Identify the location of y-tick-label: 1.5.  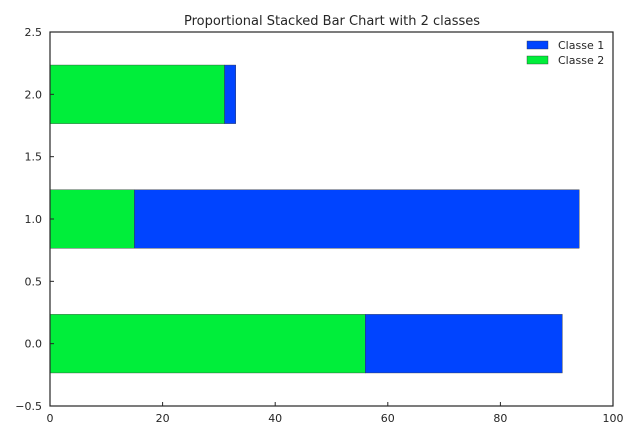
(34, 157).